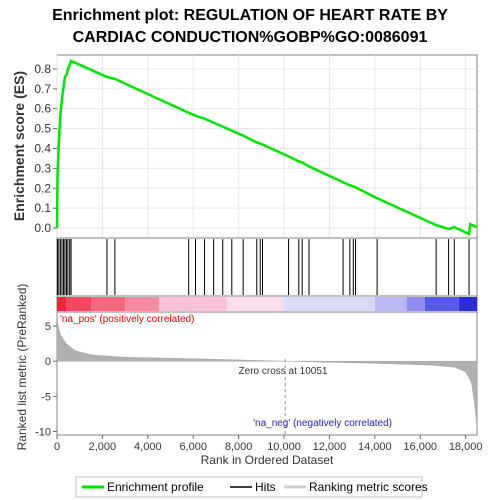  I want to click on x-tick-label: 4,000, so click(148, 447).